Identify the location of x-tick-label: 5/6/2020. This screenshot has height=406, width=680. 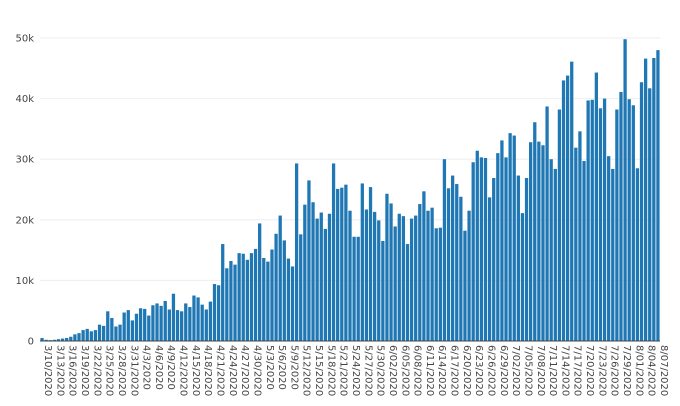
(281, 367).